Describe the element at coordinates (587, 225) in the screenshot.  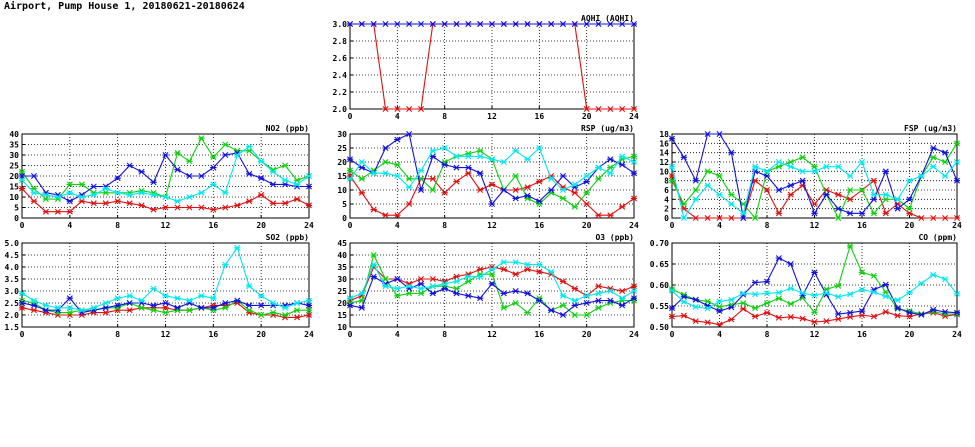
I see `x-tick-label: 20` at that location.